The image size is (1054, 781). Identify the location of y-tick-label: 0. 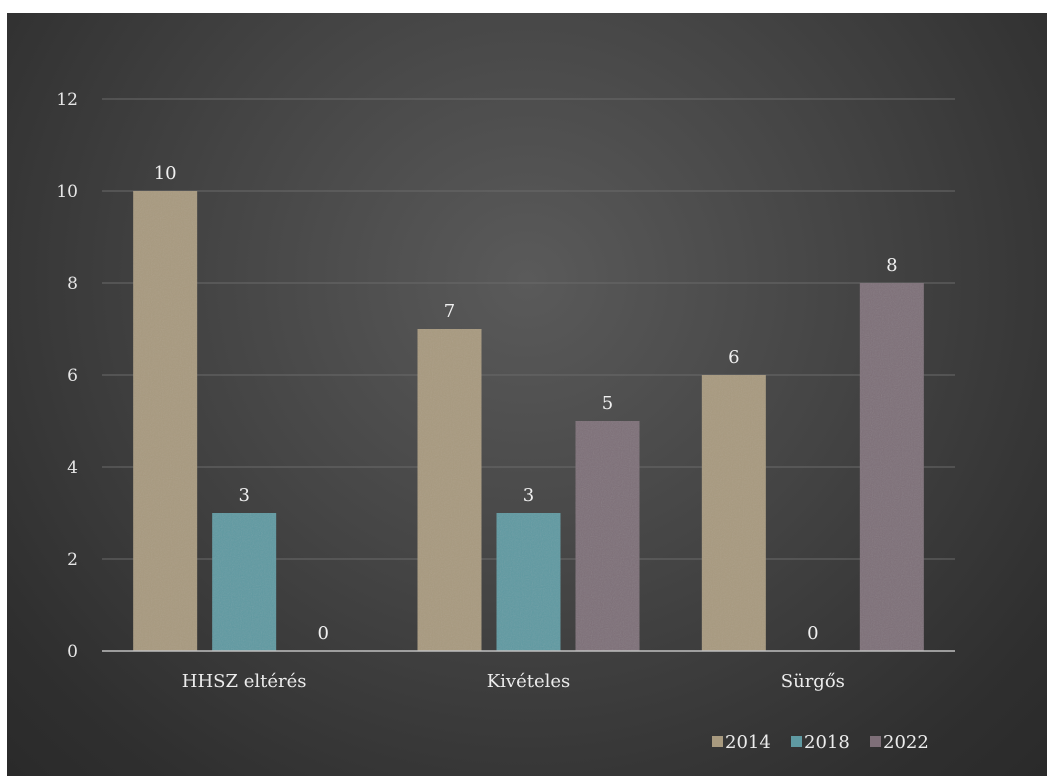
(72, 652).